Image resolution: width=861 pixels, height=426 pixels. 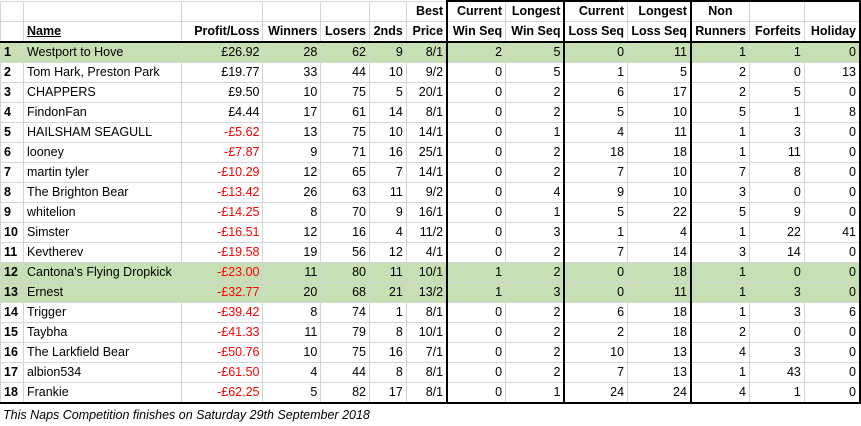 I want to click on winners-header: Winners, so click(x=292, y=32).